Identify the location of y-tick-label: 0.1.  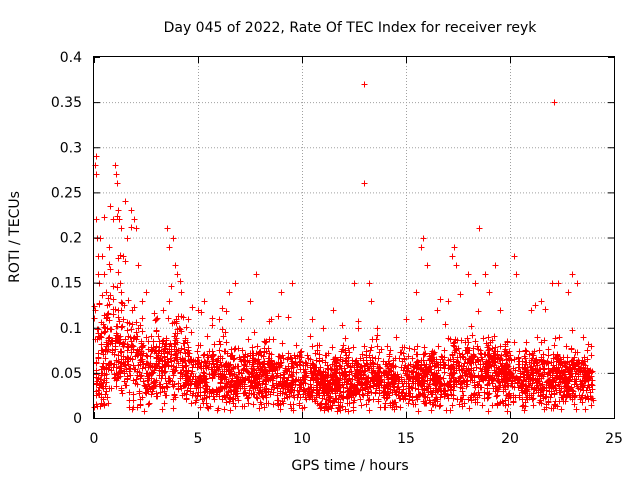
(71, 329).